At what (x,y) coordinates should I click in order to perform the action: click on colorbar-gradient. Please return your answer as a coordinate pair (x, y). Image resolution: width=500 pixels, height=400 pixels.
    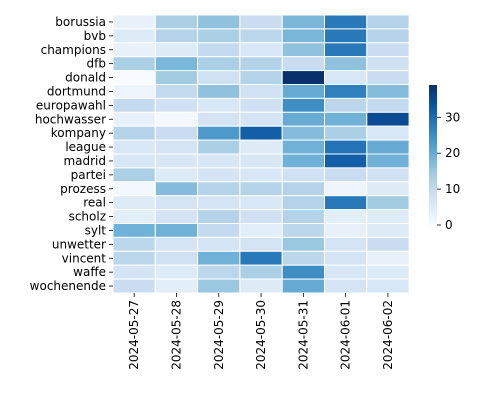
    Looking at the image, I should click on (433, 155).